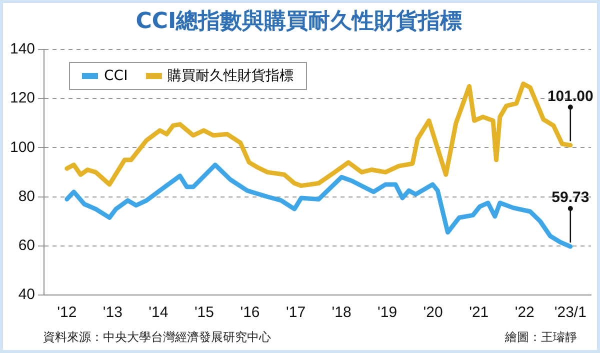 This screenshot has height=353, width=600. I want to click on y-tick-label: 140, so click(23, 49).